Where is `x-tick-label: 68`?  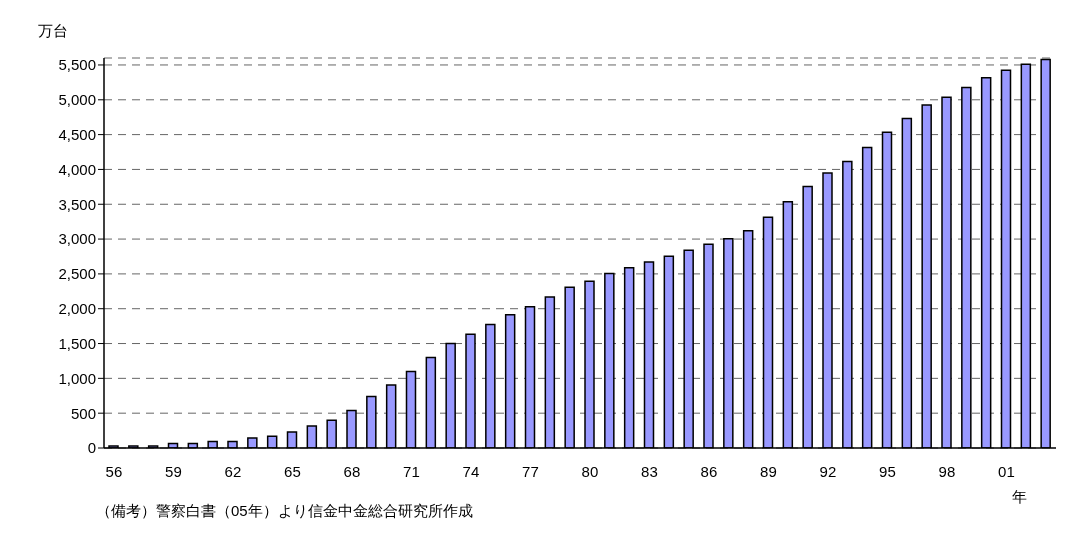
x-tick-label: 68 is located at coordinates (352, 471).